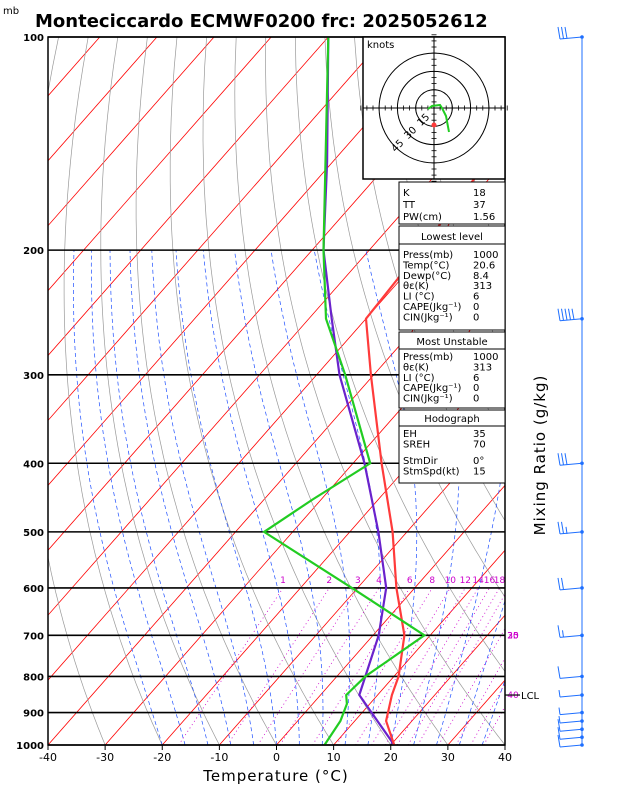 This screenshot has height=800, width=618. I want to click on k-index-label: K, so click(406, 193).